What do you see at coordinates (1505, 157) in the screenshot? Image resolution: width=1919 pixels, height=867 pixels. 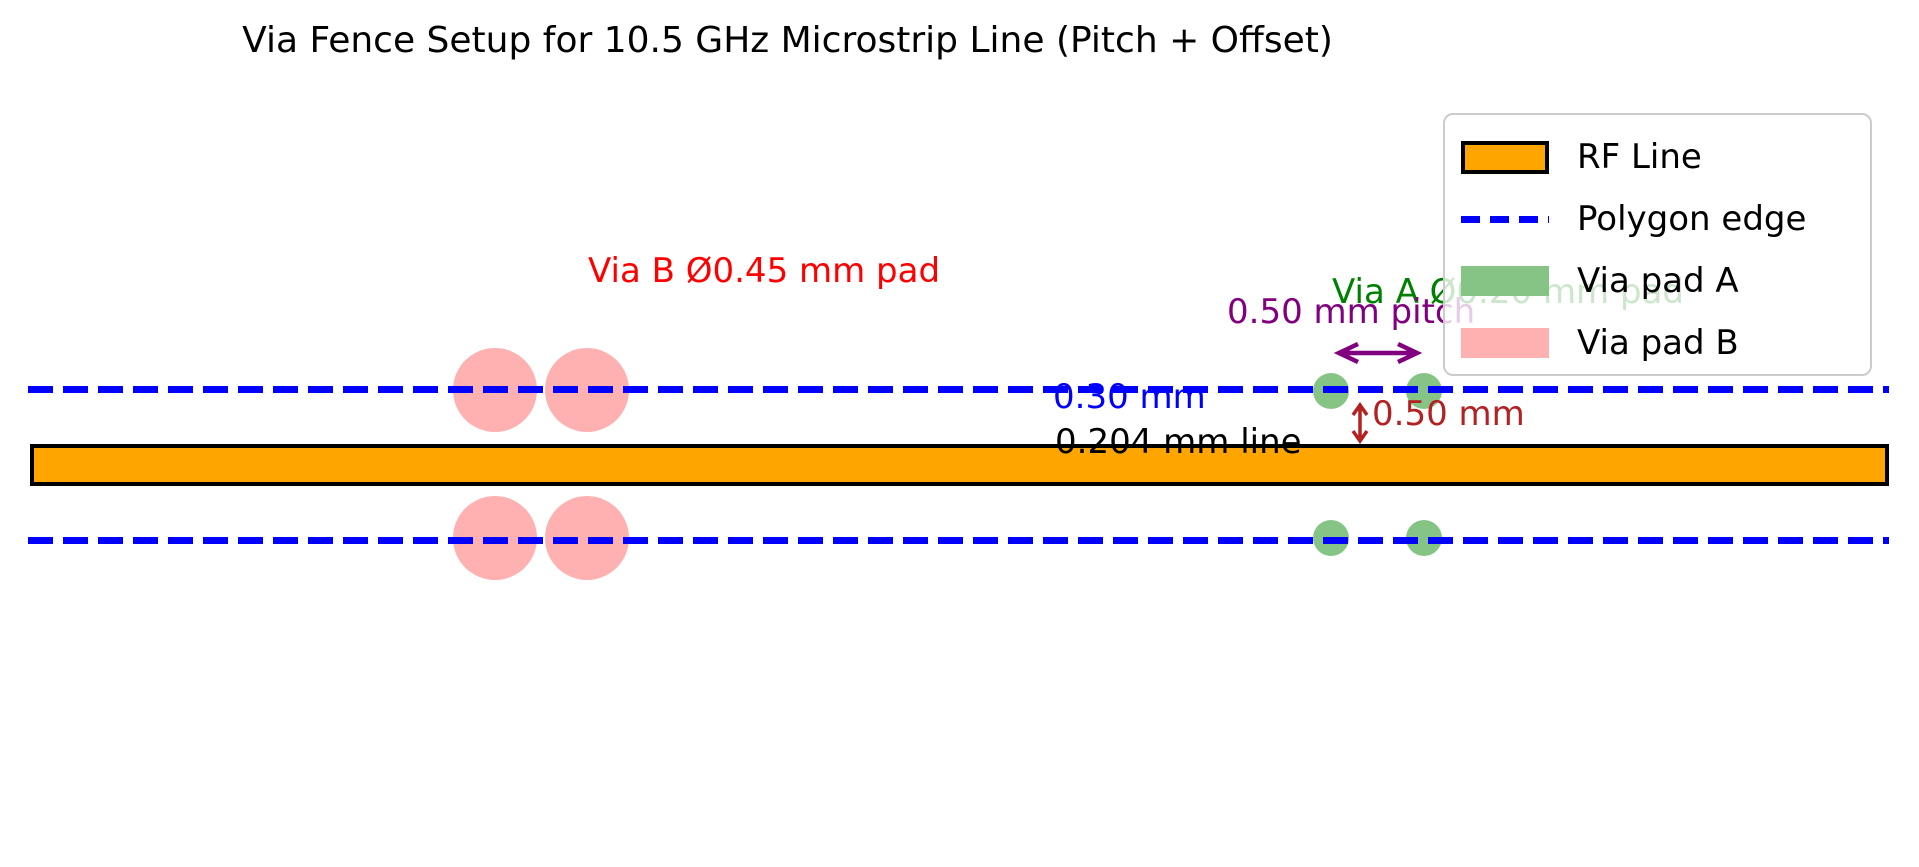 I see `rf-line-swatch-icon` at bounding box center [1505, 157].